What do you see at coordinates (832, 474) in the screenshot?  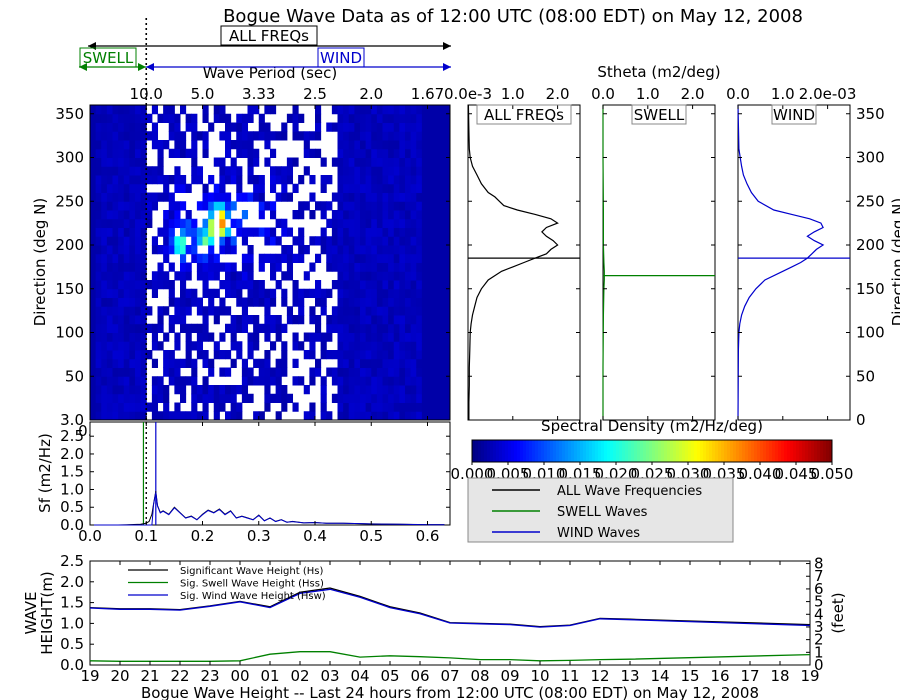 I see `colorbar-tick-label: 0.050` at bounding box center [832, 474].